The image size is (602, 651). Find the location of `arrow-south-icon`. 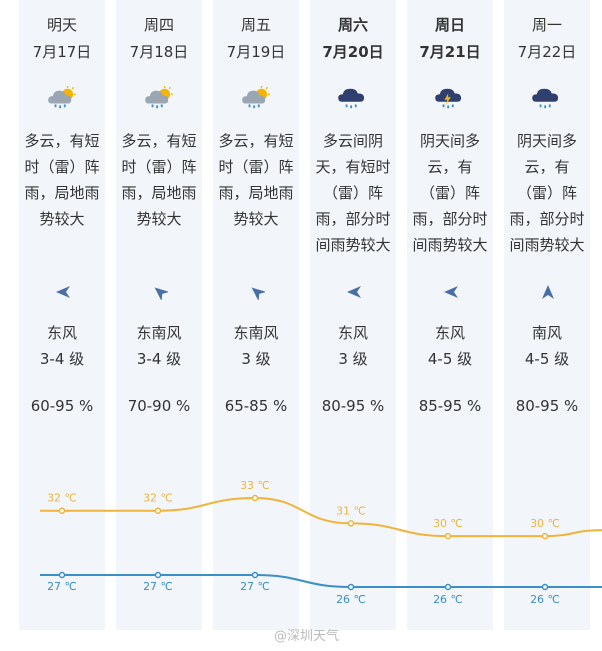

arrow-south-icon is located at coordinates (548, 292).